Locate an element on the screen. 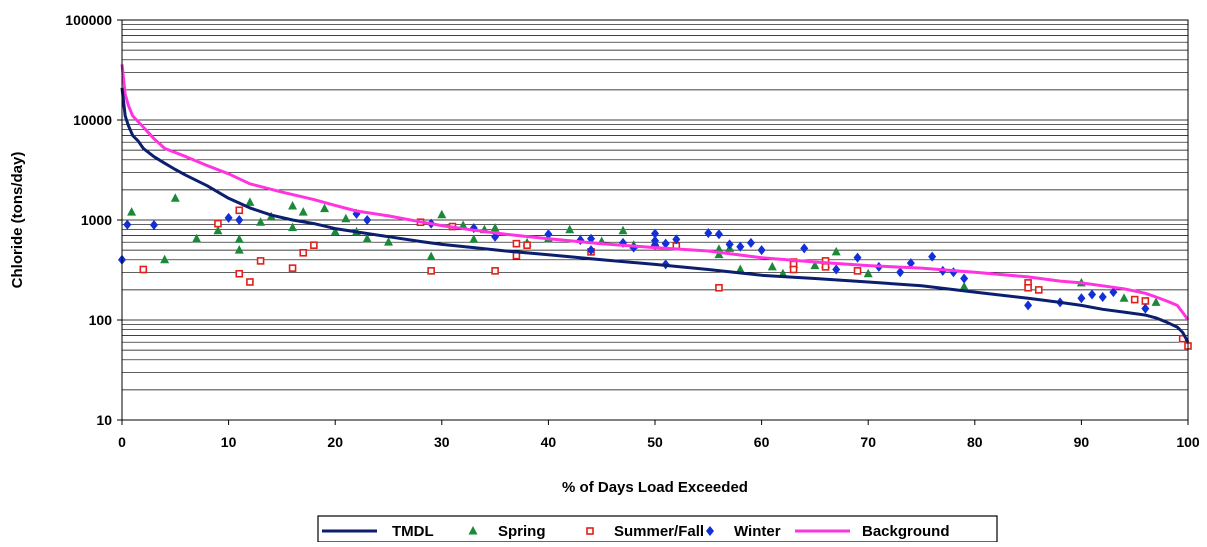 This screenshot has width=1207, height=547. legend-label: Summer/Fall is located at coordinates (659, 531).